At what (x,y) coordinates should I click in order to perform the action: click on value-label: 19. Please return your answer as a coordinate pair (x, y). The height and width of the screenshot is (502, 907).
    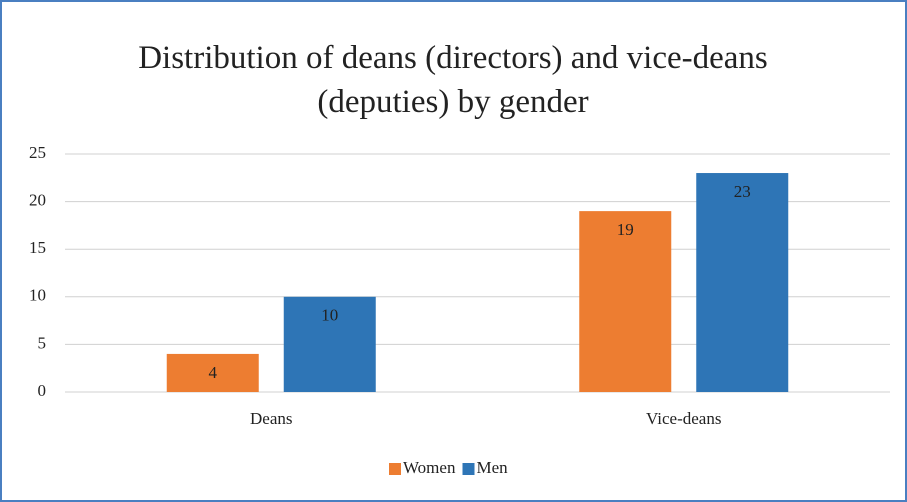
    Looking at the image, I should click on (625, 229).